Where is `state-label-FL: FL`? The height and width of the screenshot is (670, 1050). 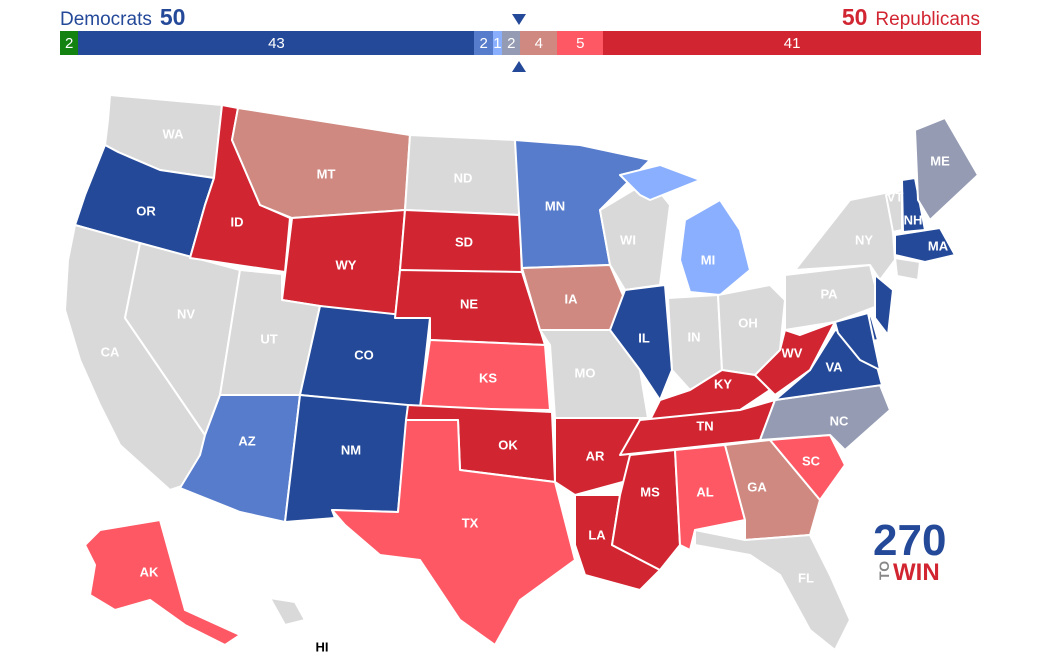
state-label-FL: FL is located at coordinates (806, 577).